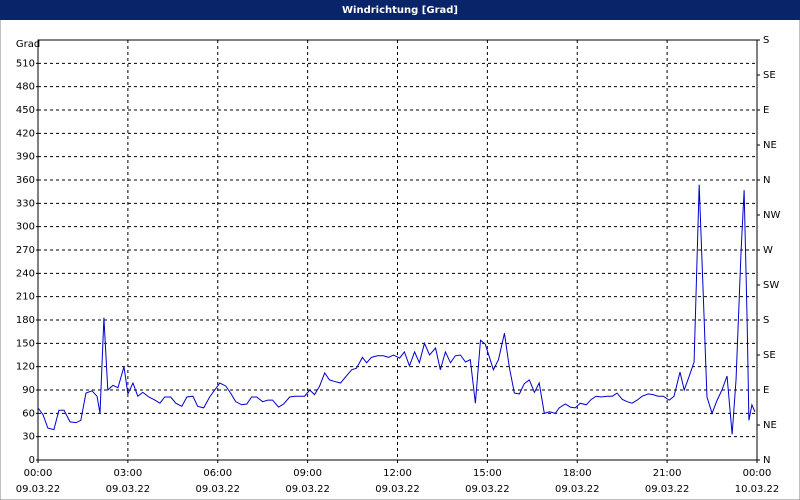 The width and height of the screenshot is (800, 500). I want to click on y-tick-label: 0, so click(32, 460).